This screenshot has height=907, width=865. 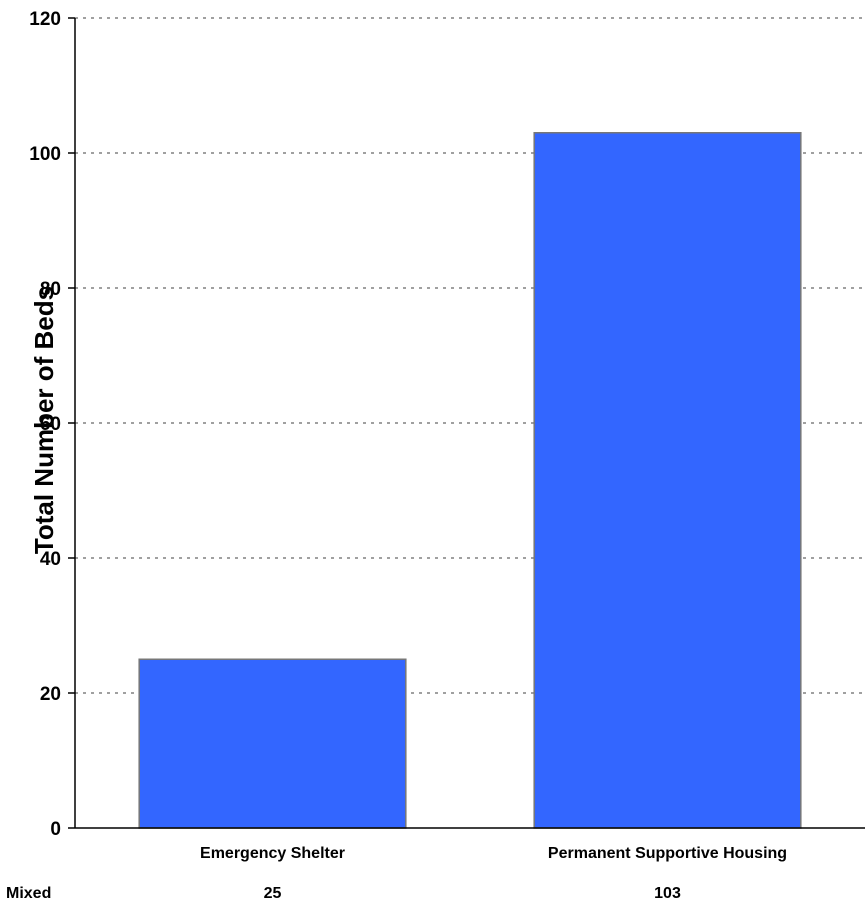 What do you see at coordinates (273, 893) in the screenshot?
I see `data-table-value: 25` at bounding box center [273, 893].